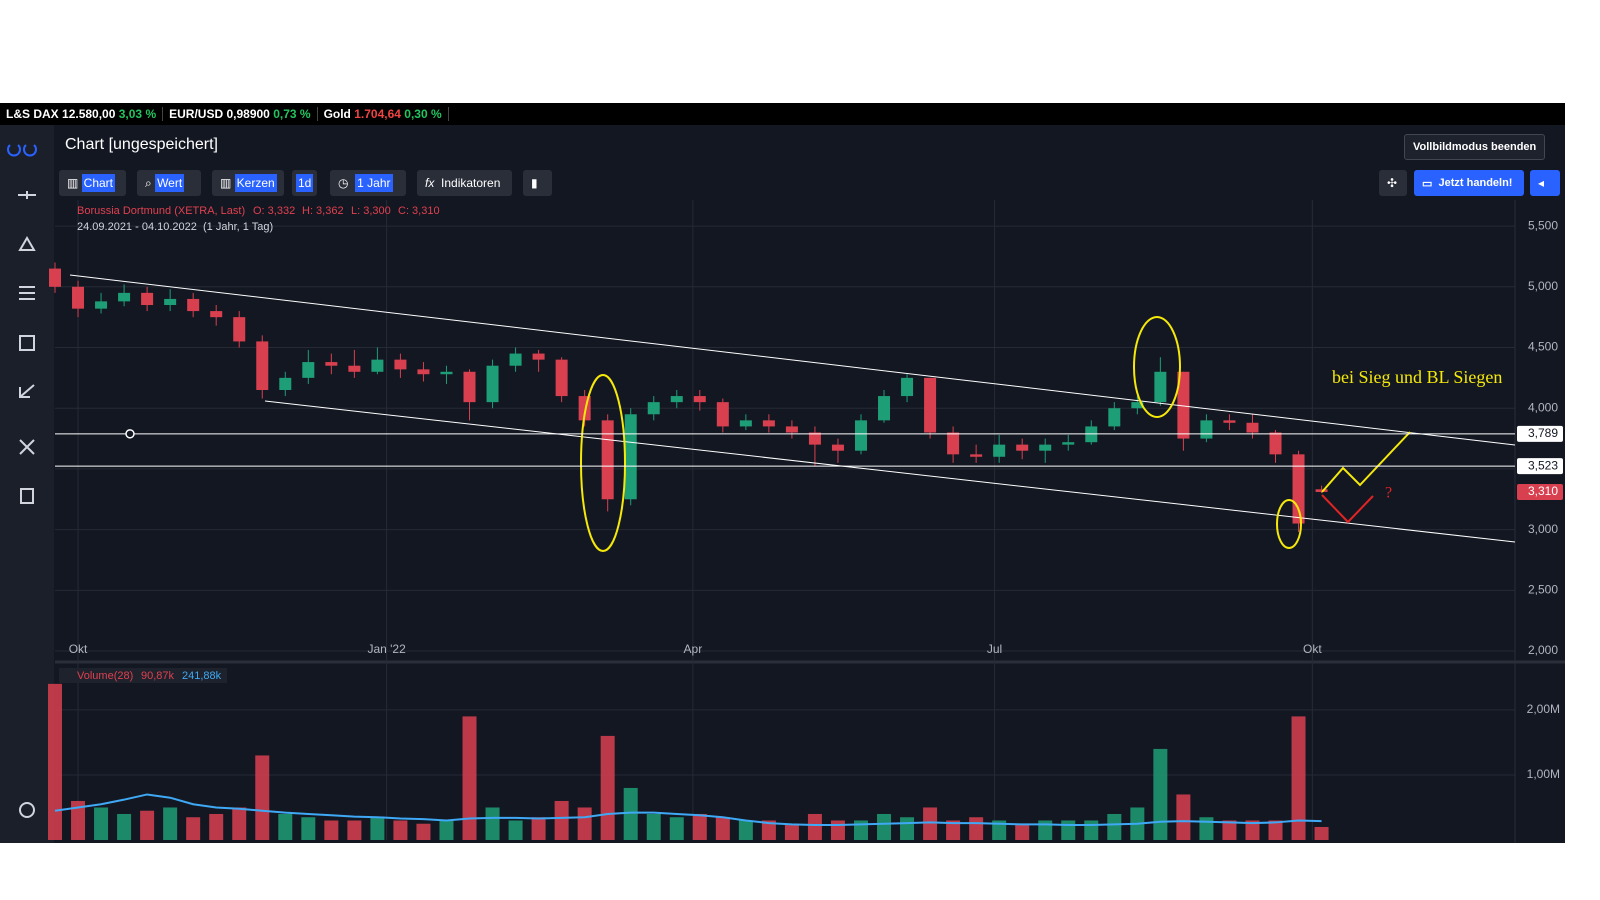  What do you see at coordinates (22, 150) in the screenshot?
I see `logo` at bounding box center [22, 150].